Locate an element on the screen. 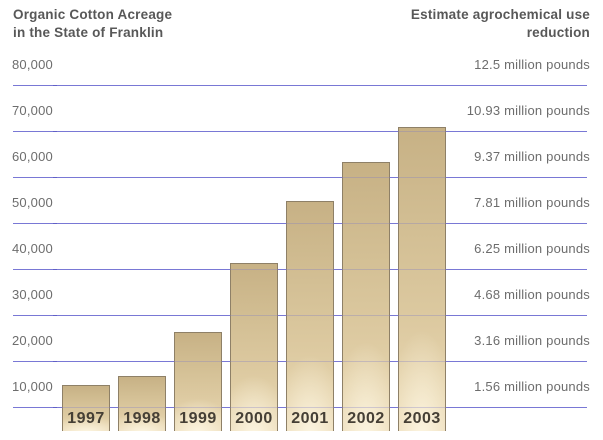  bar-year-label: 2003 is located at coordinates (422, 418).